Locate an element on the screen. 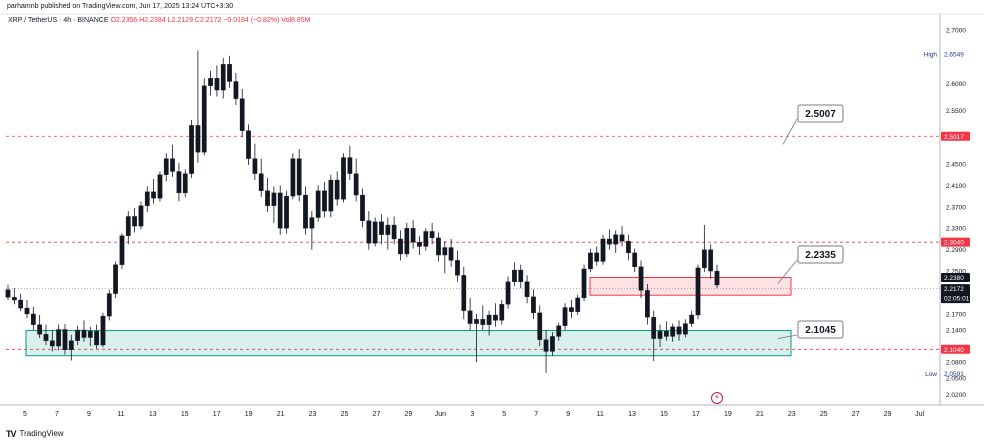  price-callout: 2.2335 is located at coordinates (810, 264).